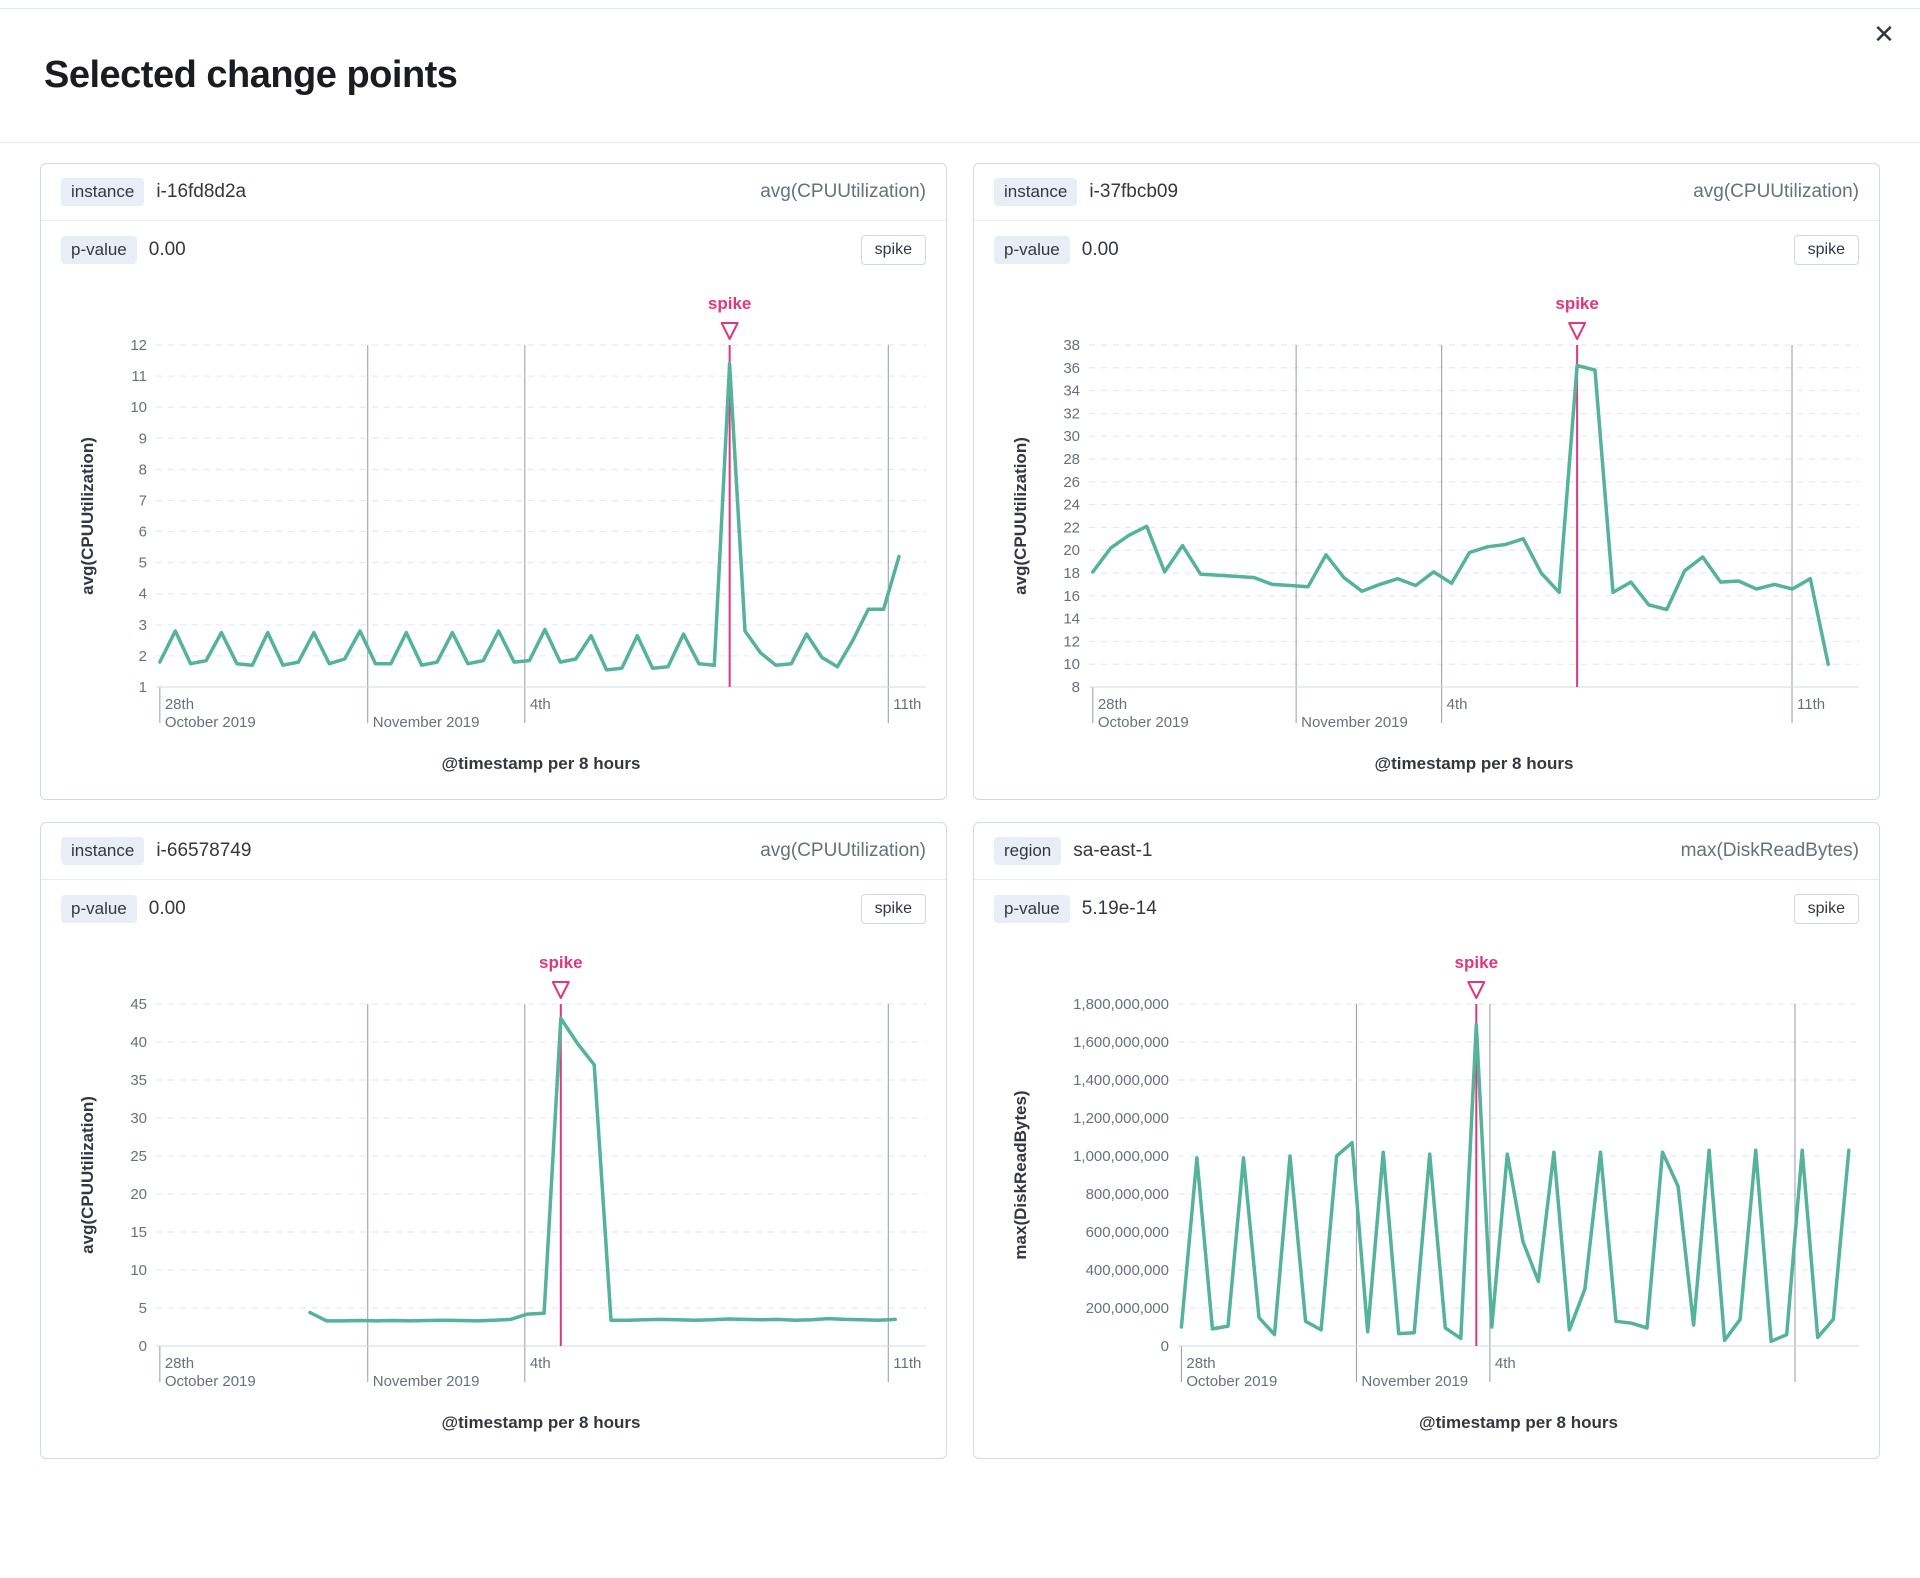 The height and width of the screenshot is (1578, 1920). What do you see at coordinates (204, 850) in the screenshot?
I see `field-value: i-66578749` at bounding box center [204, 850].